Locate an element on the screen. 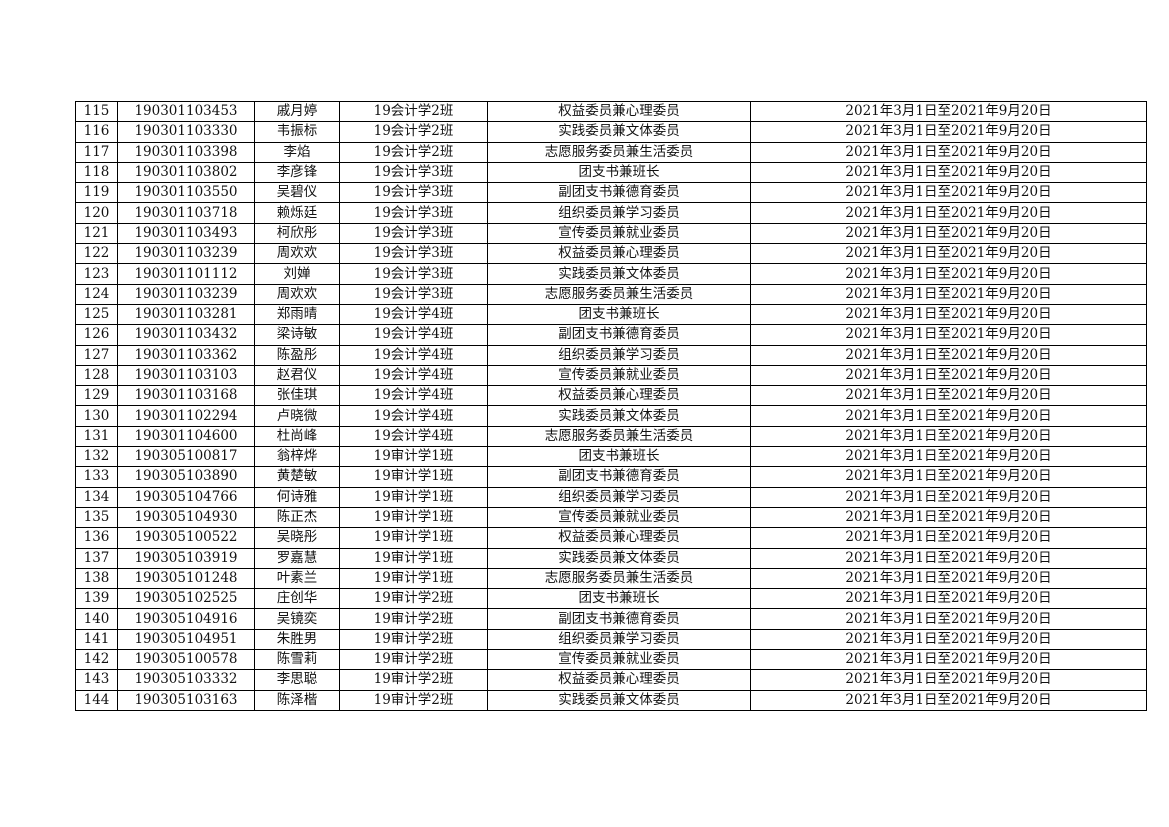 This screenshot has width=1169, height=827. student-name-cell: 卢晓微 is located at coordinates (297, 416).